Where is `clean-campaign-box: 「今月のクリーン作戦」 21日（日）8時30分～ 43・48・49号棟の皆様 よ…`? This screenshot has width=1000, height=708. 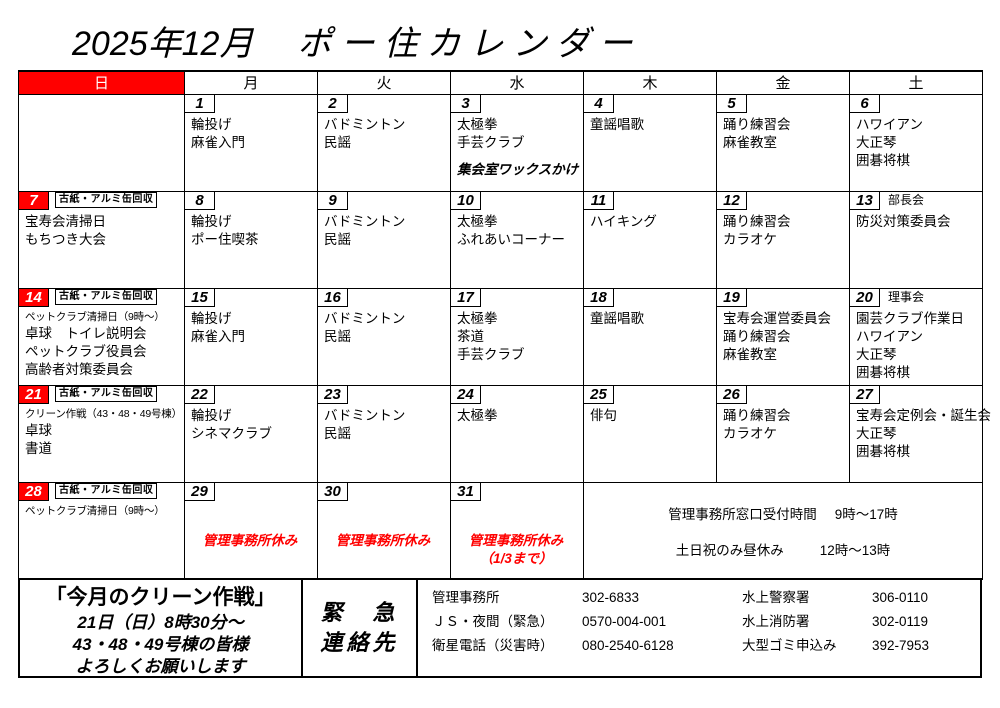
clean-campaign-box: 「今月のクリーン作戦」 21日（日）8時30分～ 43・48・49号棟の皆様 よ… is located at coordinates (161, 628).